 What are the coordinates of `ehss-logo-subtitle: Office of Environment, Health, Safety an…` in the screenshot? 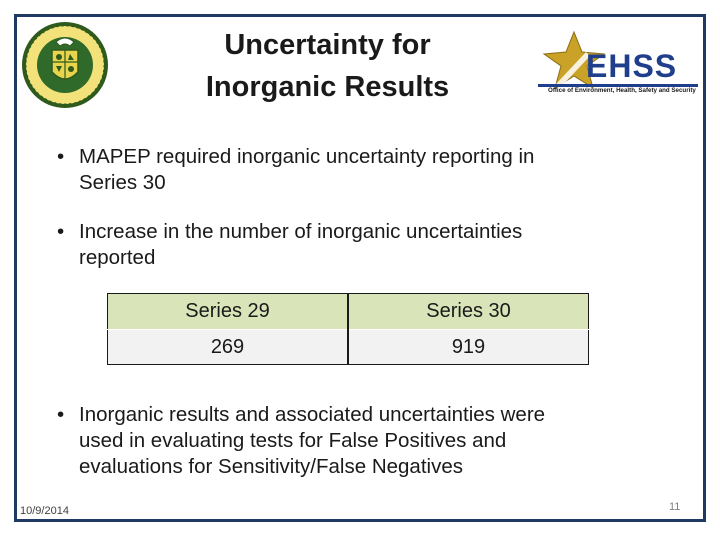 It's located at (622, 90).